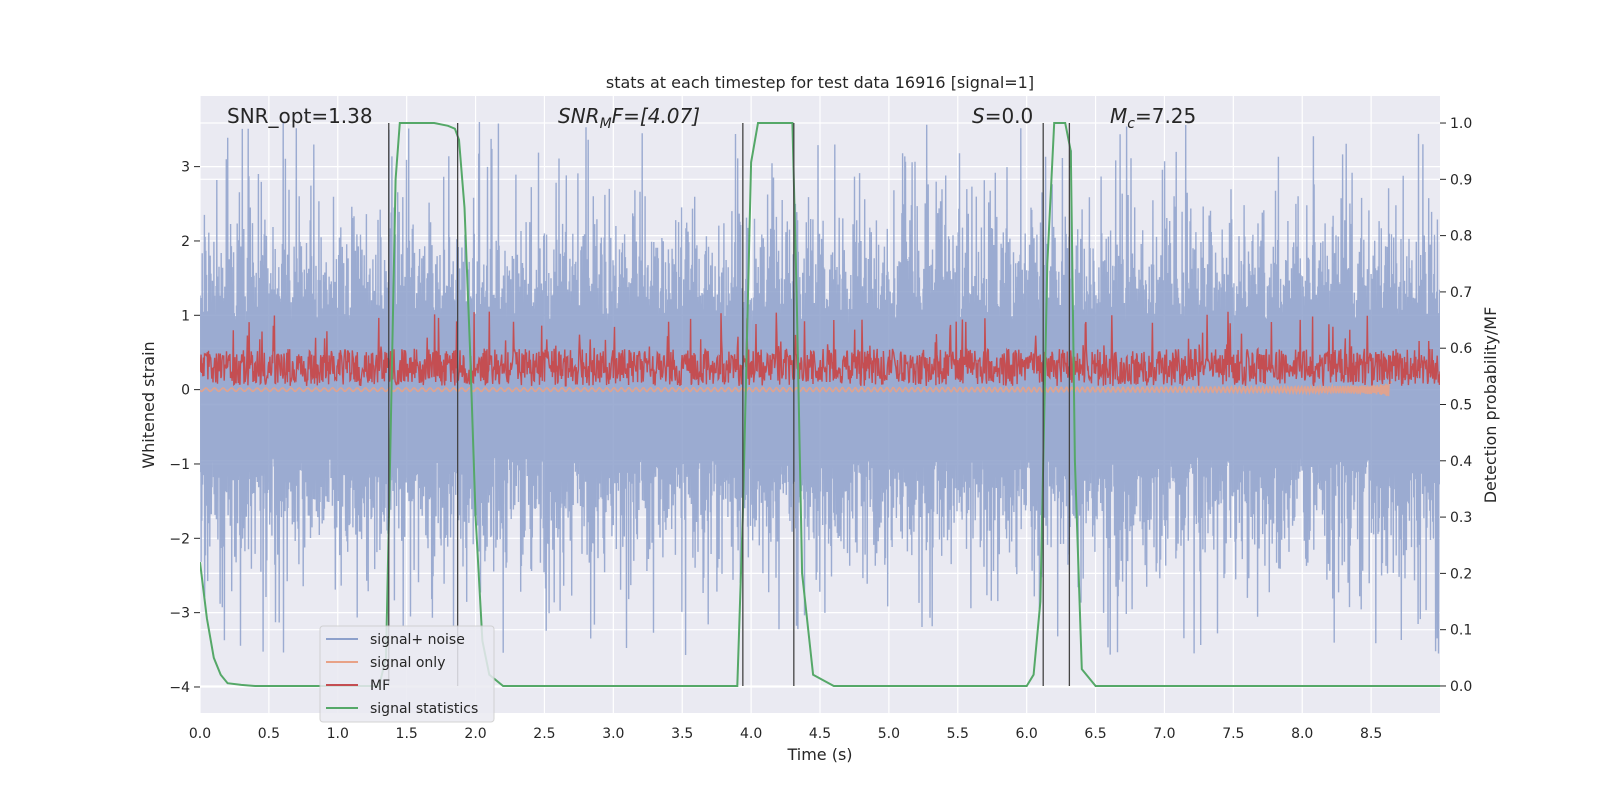 This screenshot has width=1600, height=800. I want to click on x-tick-label: 0.5, so click(269, 734).